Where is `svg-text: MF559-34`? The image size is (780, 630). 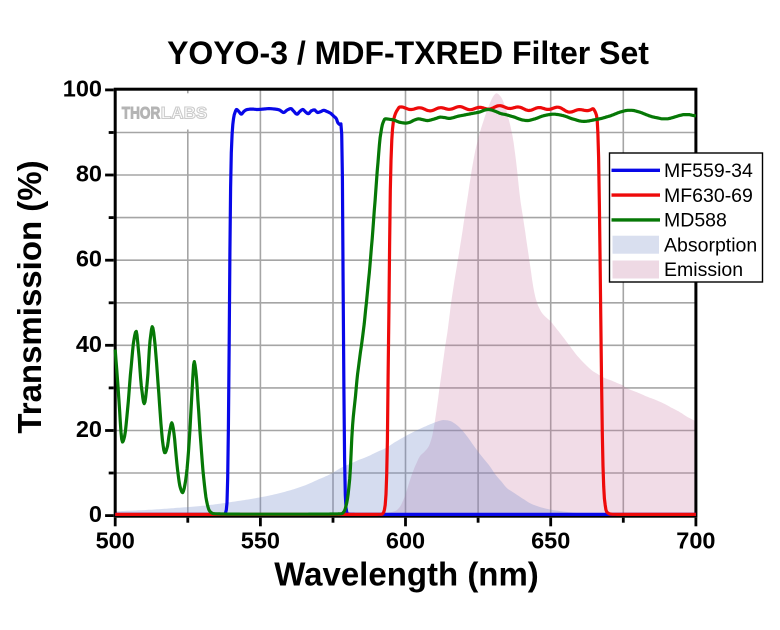 svg-text: MF559-34 is located at coordinates (708, 171).